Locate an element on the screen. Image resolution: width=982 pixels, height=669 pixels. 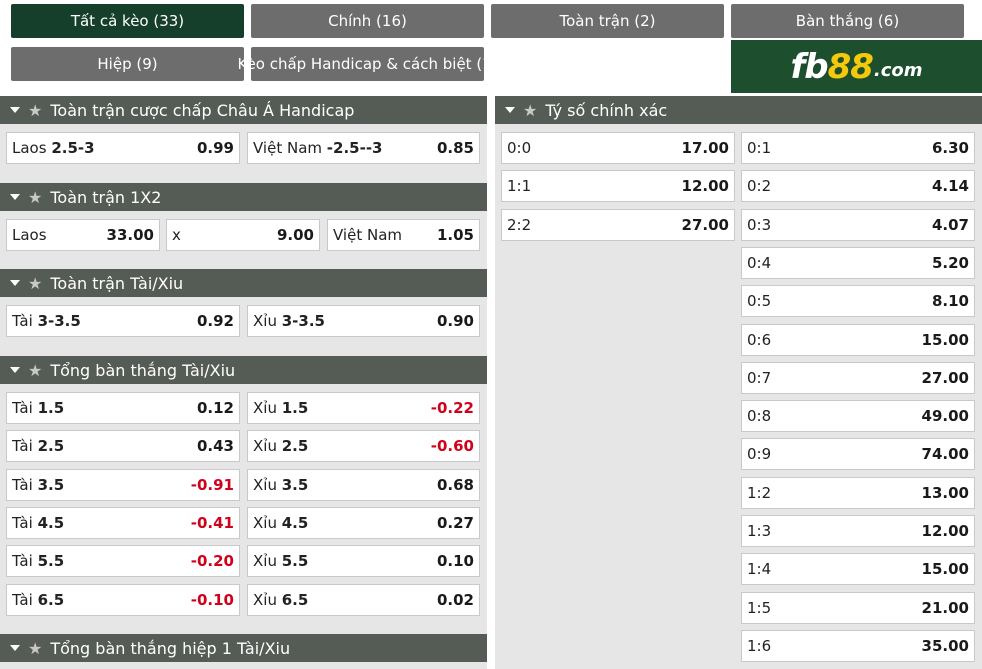
odds-cell: Xỉu 2.5 -0.60 is located at coordinates (363, 446).